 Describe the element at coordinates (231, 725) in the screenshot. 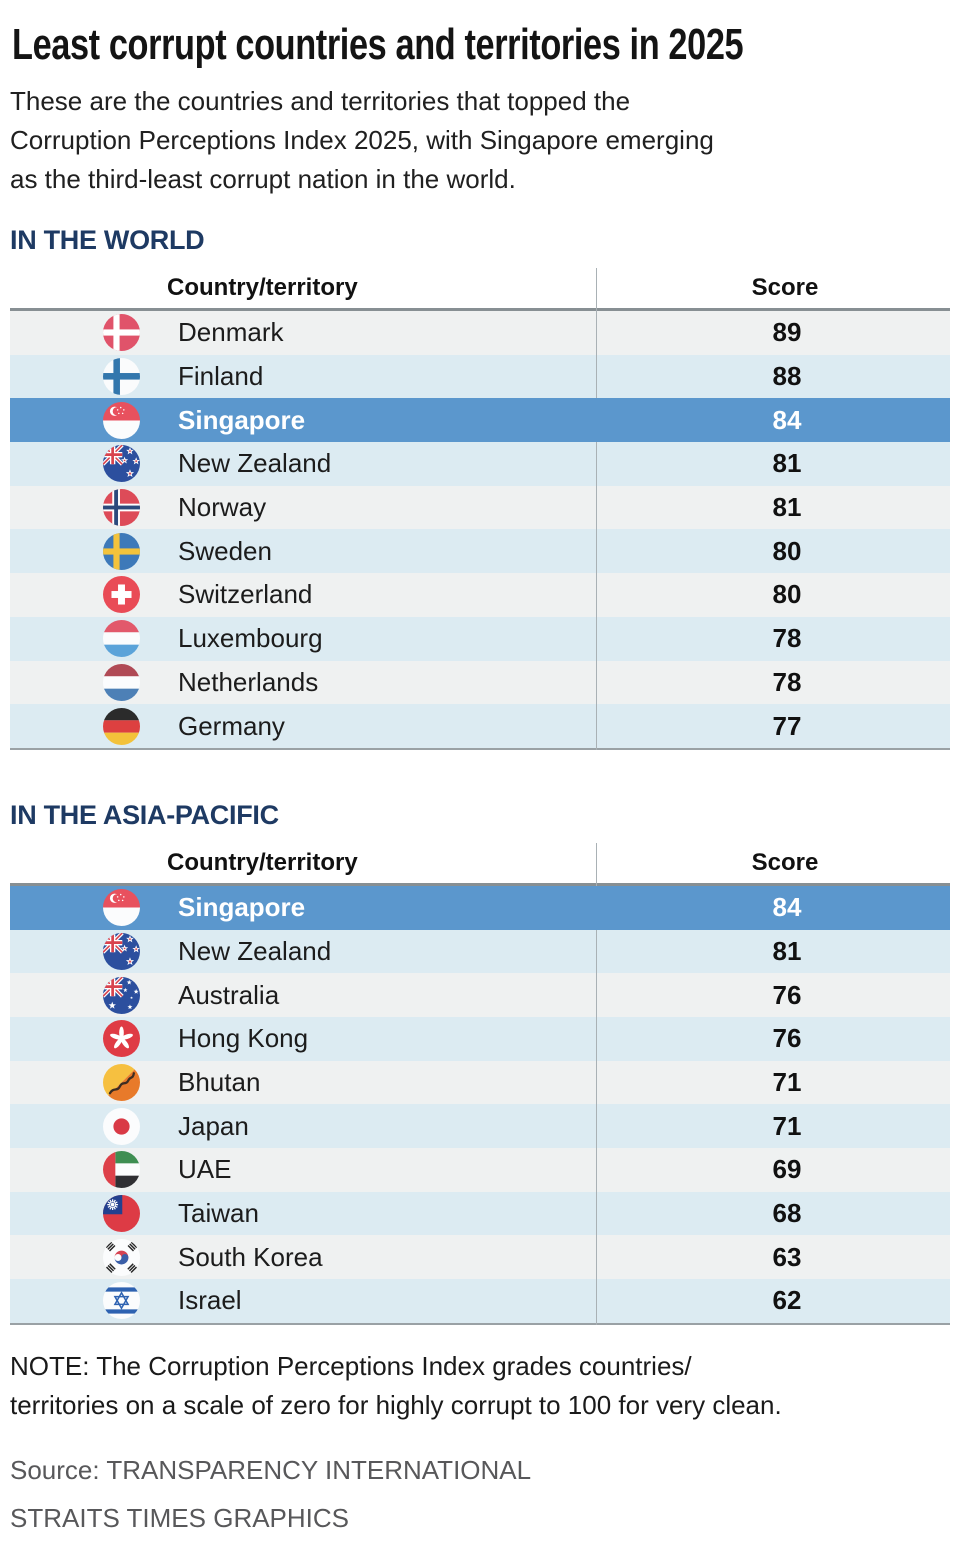

I see `country-label: Germany` at that location.